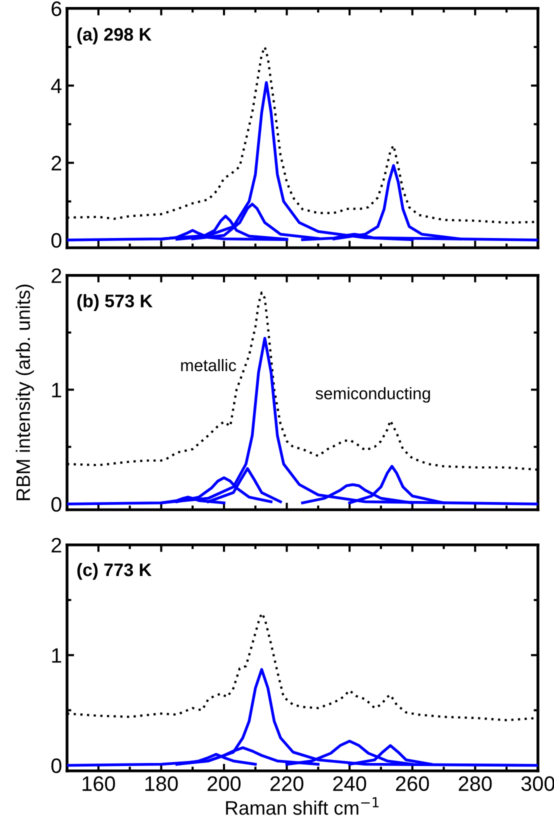  I want to click on x-tick-label: 240, so click(349, 784).